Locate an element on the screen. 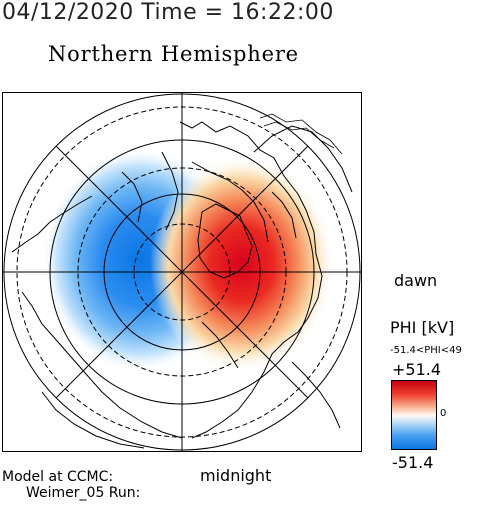 The width and height of the screenshot is (484, 508). midnight-label: midnight is located at coordinates (236, 475).